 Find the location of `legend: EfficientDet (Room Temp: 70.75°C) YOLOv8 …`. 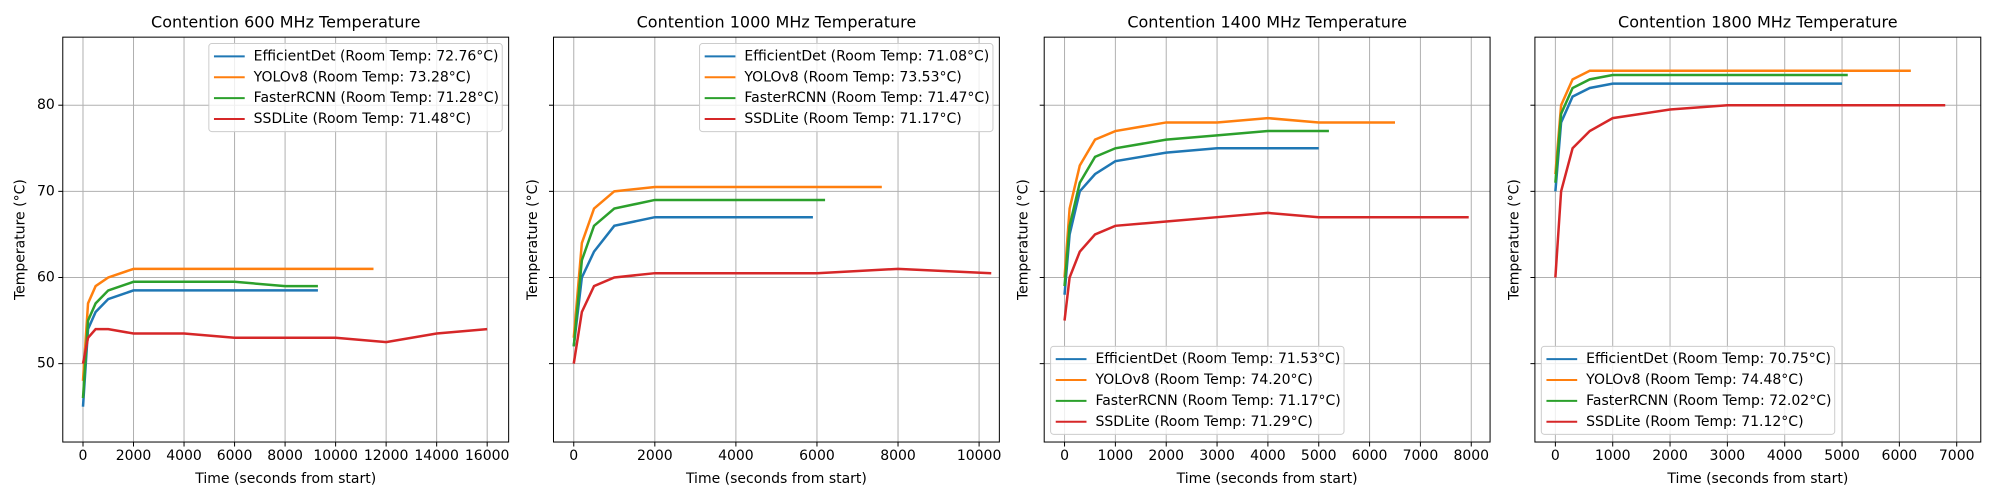

legend: EfficientDet (Room Temp: 70.75°C) YOLOv8 … is located at coordinates (1688, 390).